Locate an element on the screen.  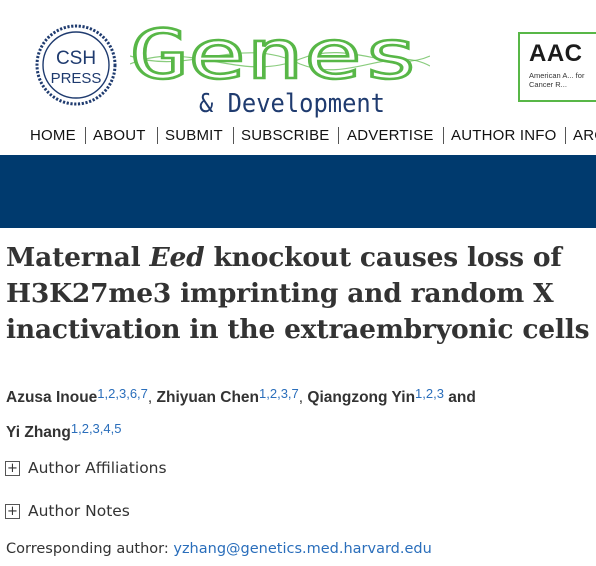
genes-development-logo: Genes & Development is located at coordinates (280, 69).